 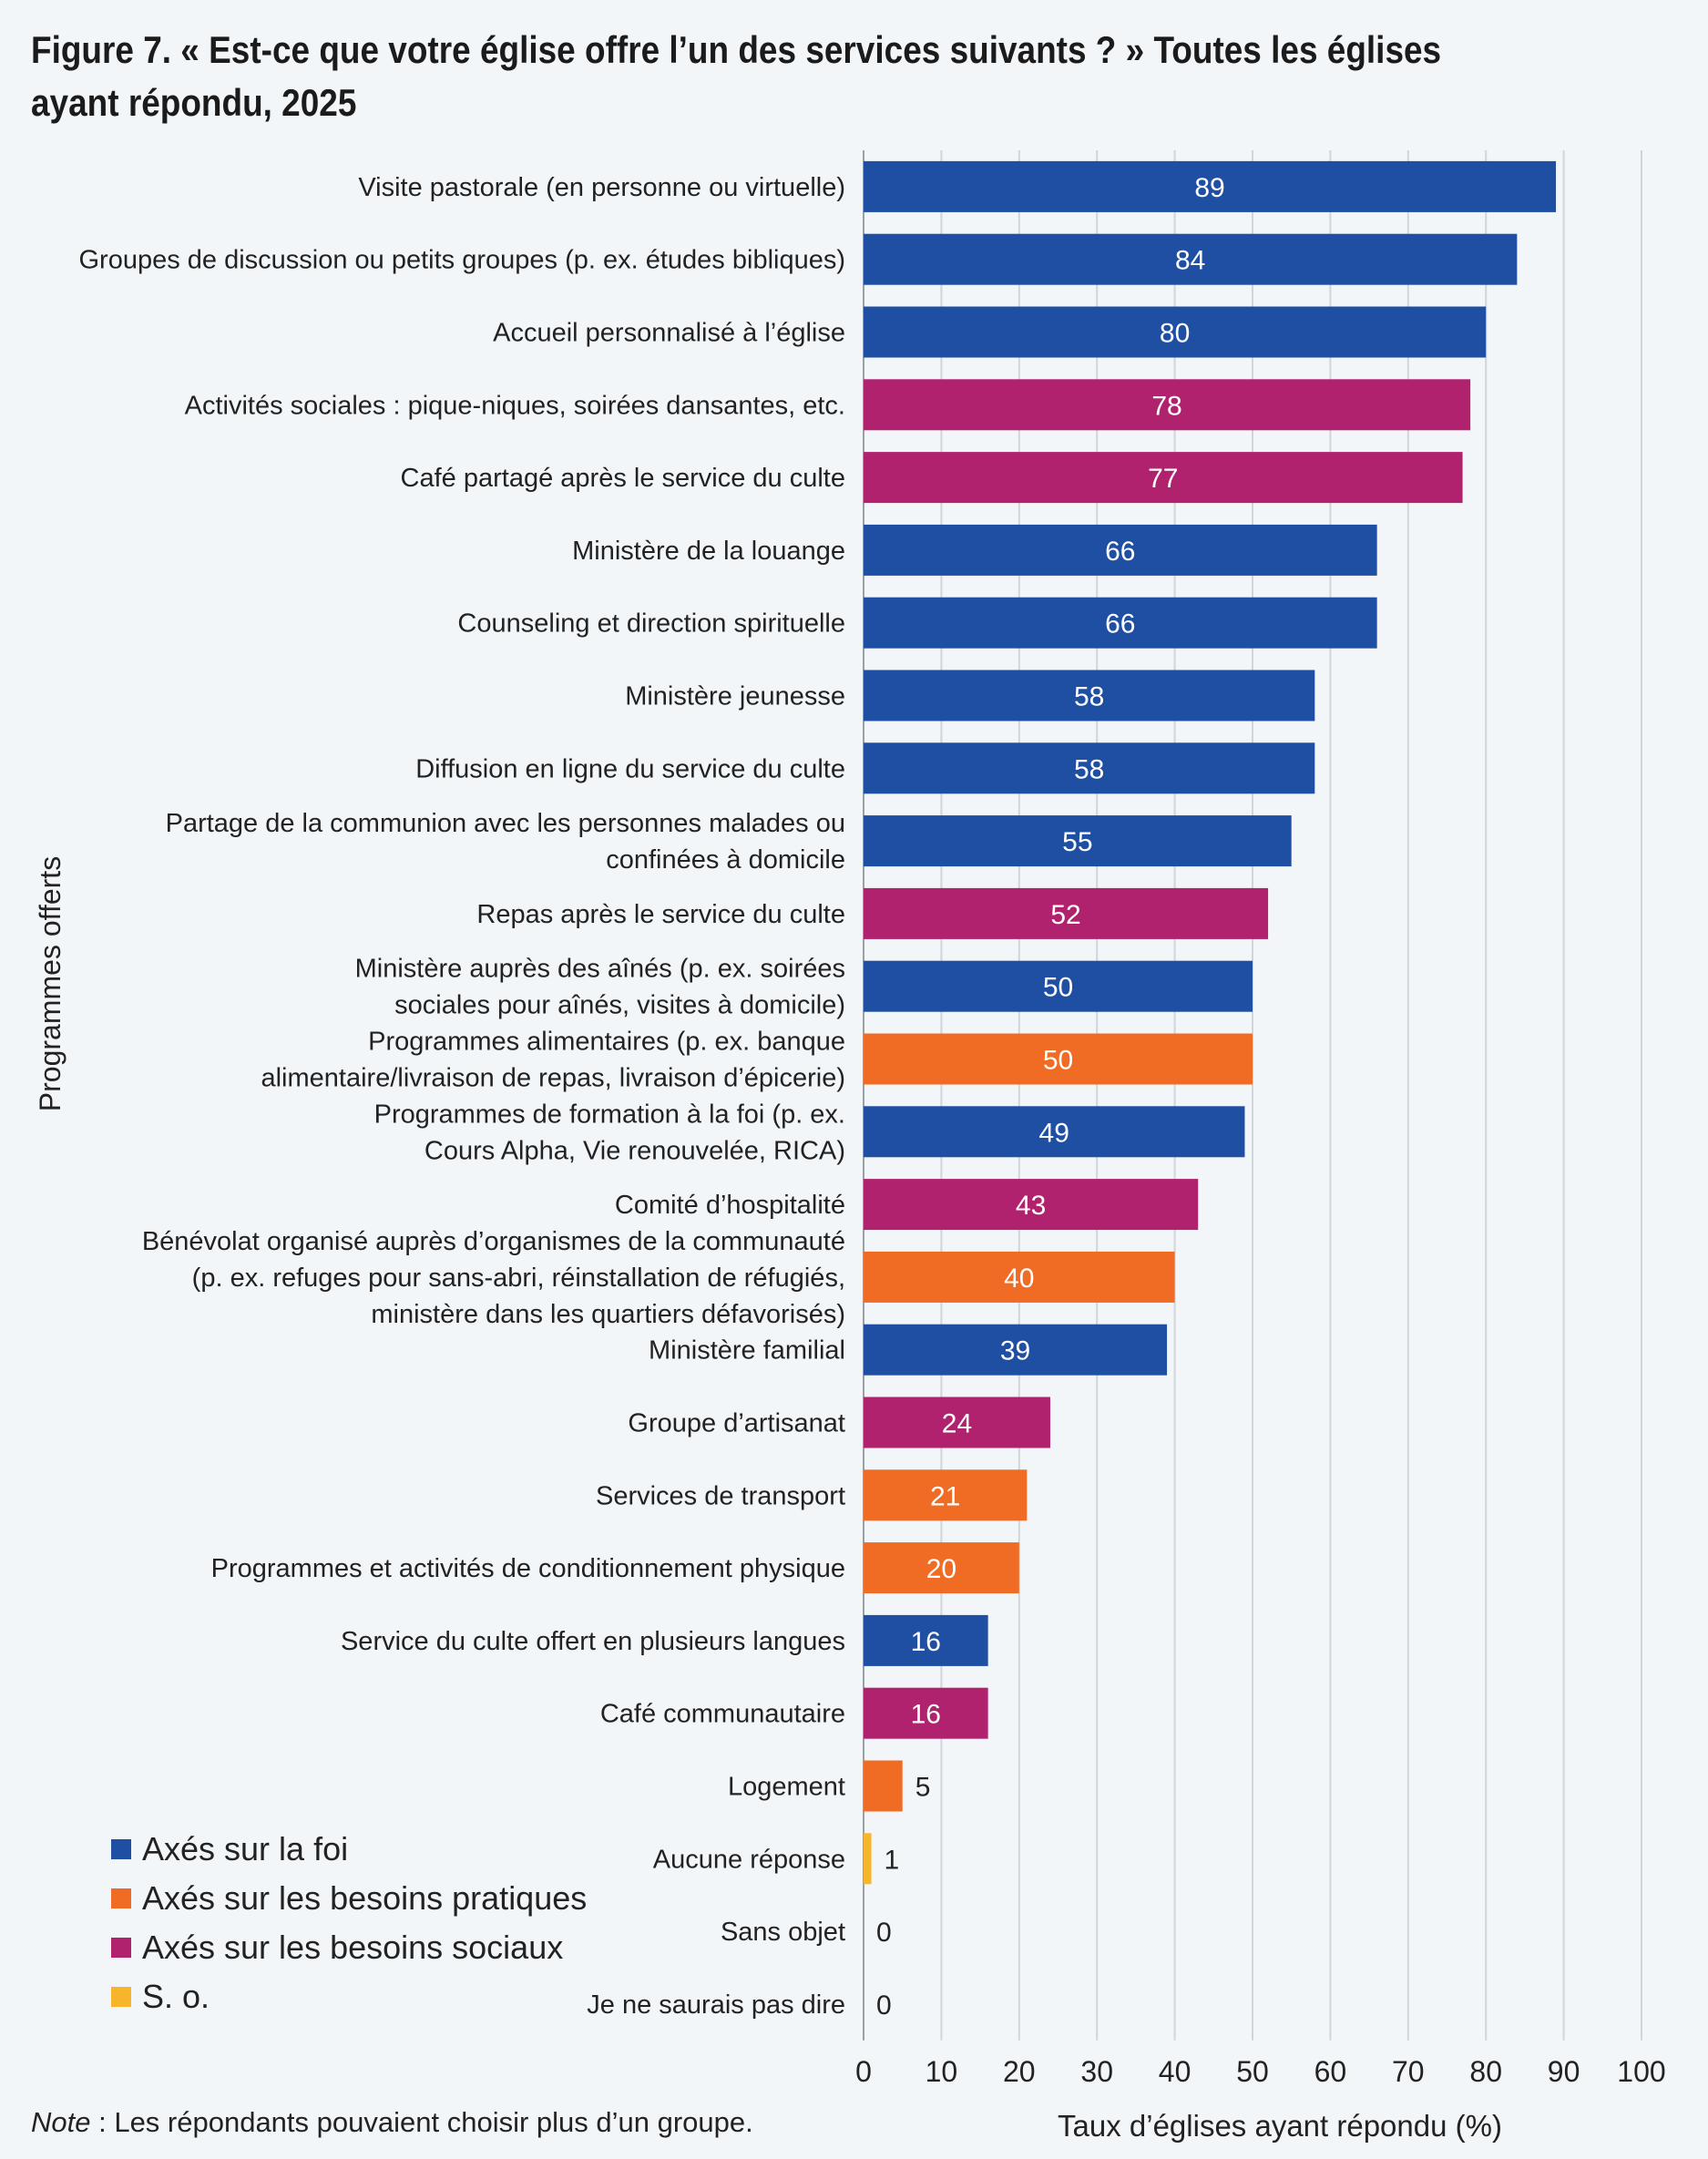 I want to click on x-tick-label: 30, so click(x=1096, y=2071).